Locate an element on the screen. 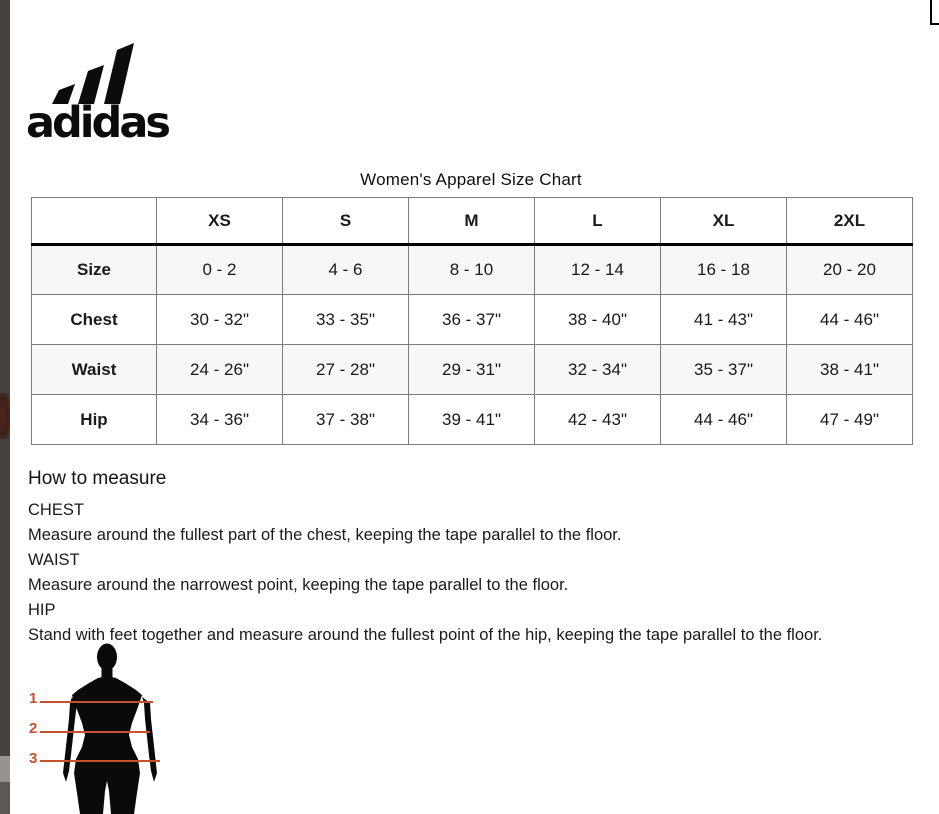 The image size is (939, 814). col-header-xl: XL is located at coordinates (723, 221).